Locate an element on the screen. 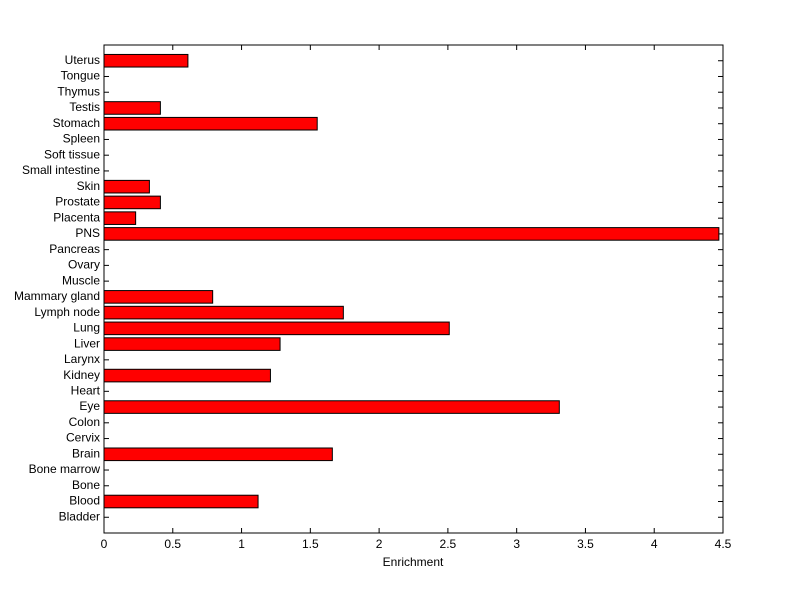  y-tick-label: Prostate is located at coordinates (77, 202).